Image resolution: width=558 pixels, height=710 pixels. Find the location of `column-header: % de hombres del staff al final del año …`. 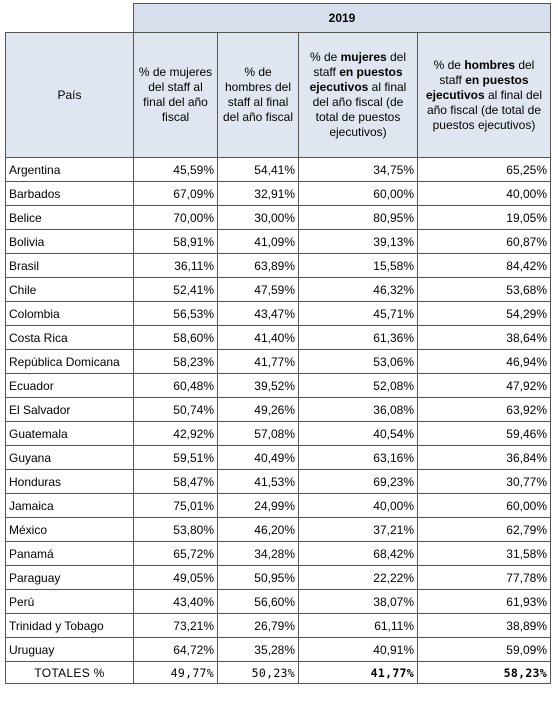

column-header: % de hombres del staff al final del año … is located at coordinates (258, 95).